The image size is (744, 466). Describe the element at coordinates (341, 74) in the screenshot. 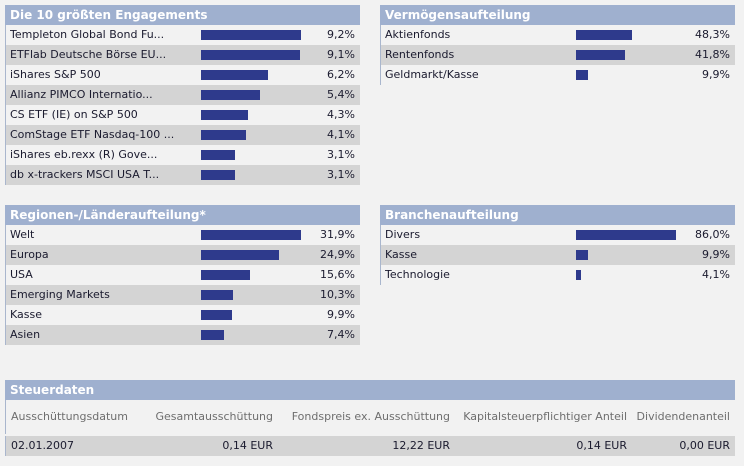

I see `item-value: 6,2%` at that location.